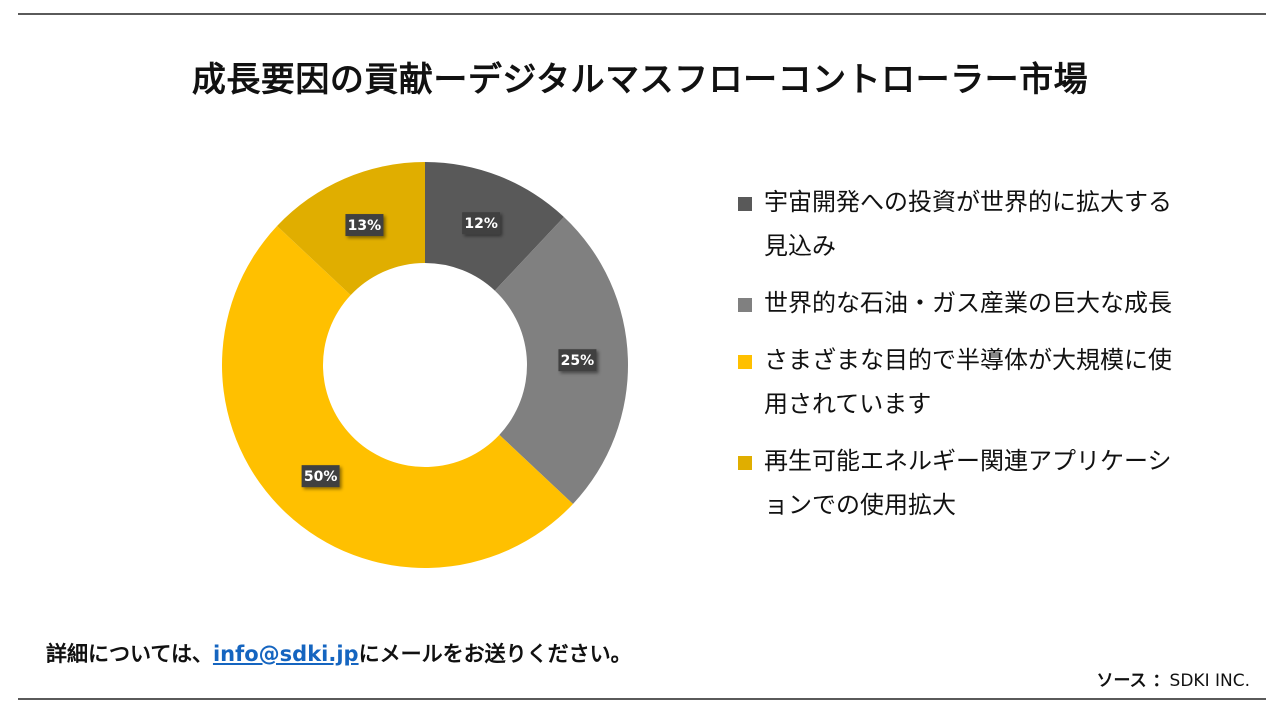 The image size is (1280, 720). What do you see at coordinates (642, 14) in the screenshot?
I see `top-divider` at bounding box center [642, 14].